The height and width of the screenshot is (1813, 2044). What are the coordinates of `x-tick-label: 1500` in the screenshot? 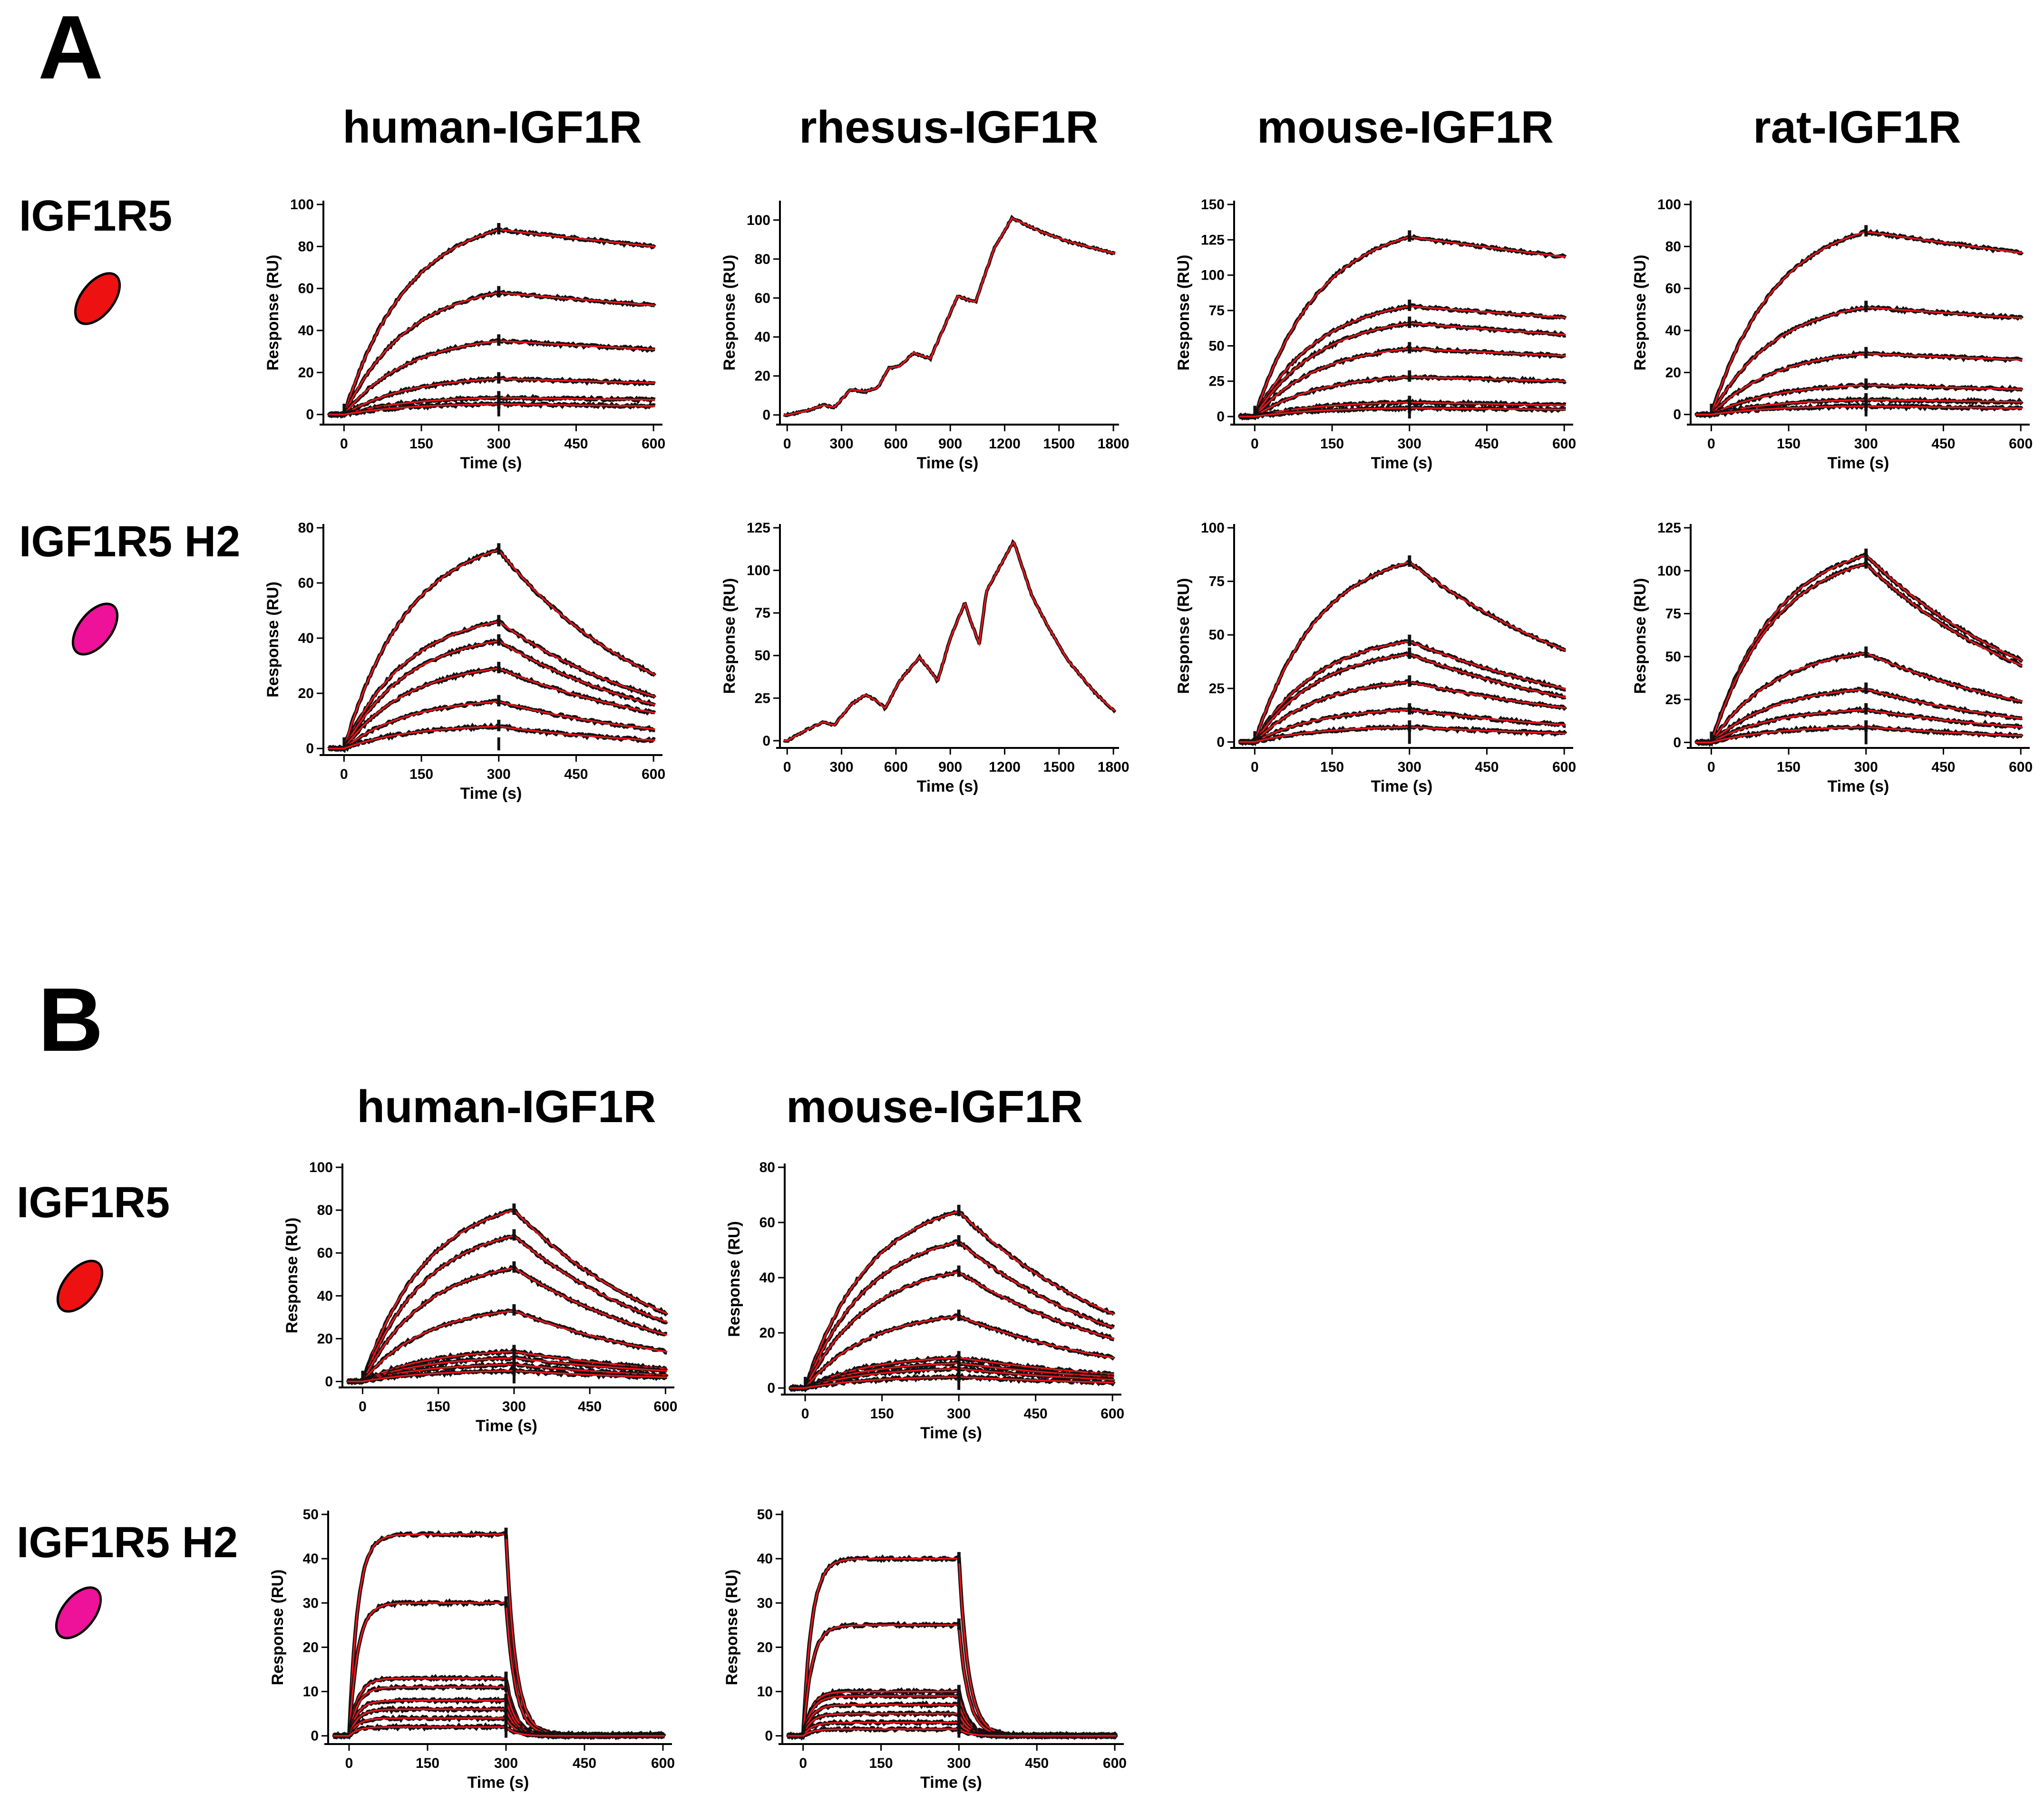 It's located at (1059, 444).